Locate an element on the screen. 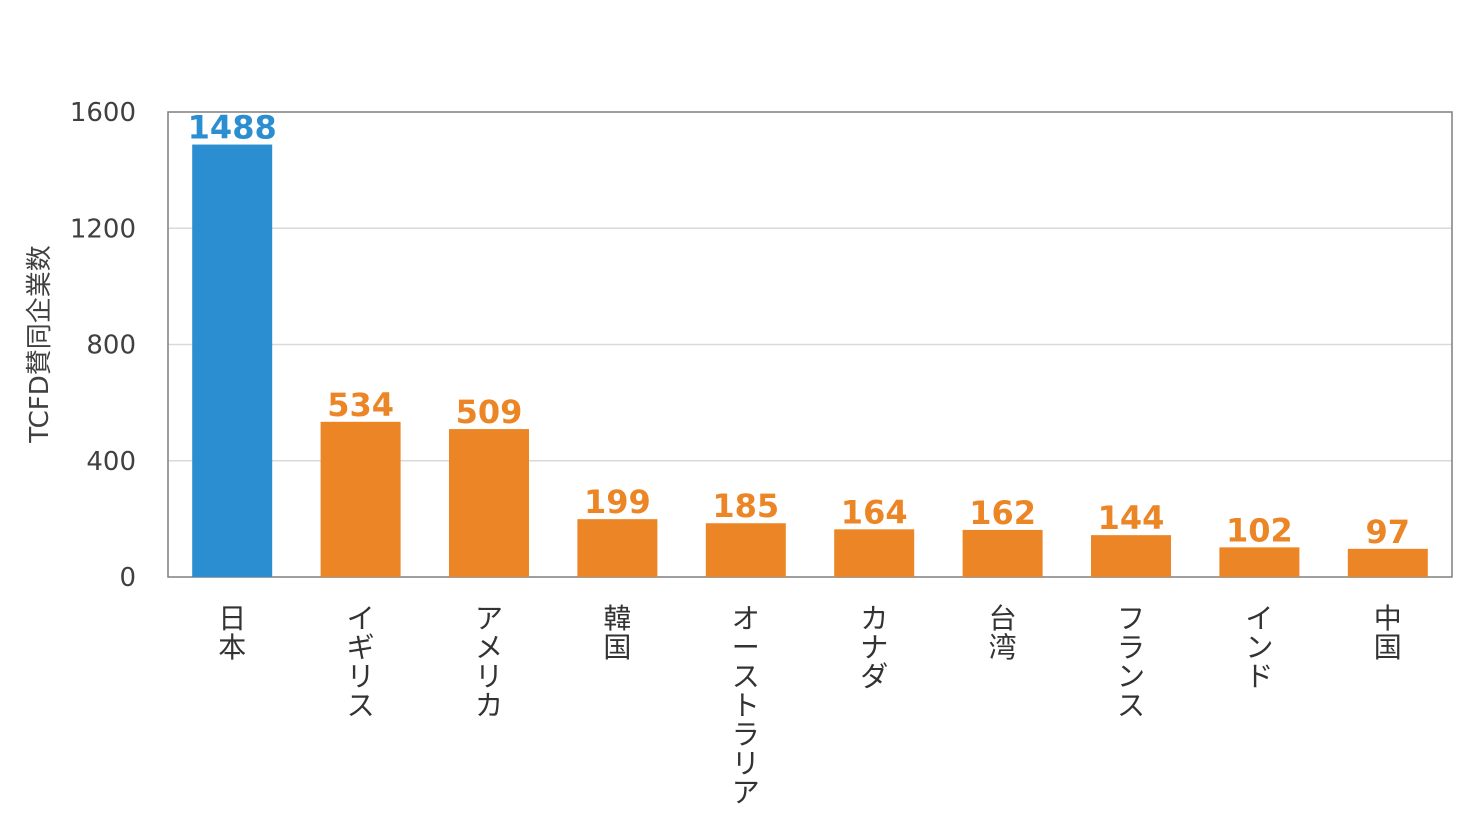  category-label: フランス is located at coordinates (1131, 662).